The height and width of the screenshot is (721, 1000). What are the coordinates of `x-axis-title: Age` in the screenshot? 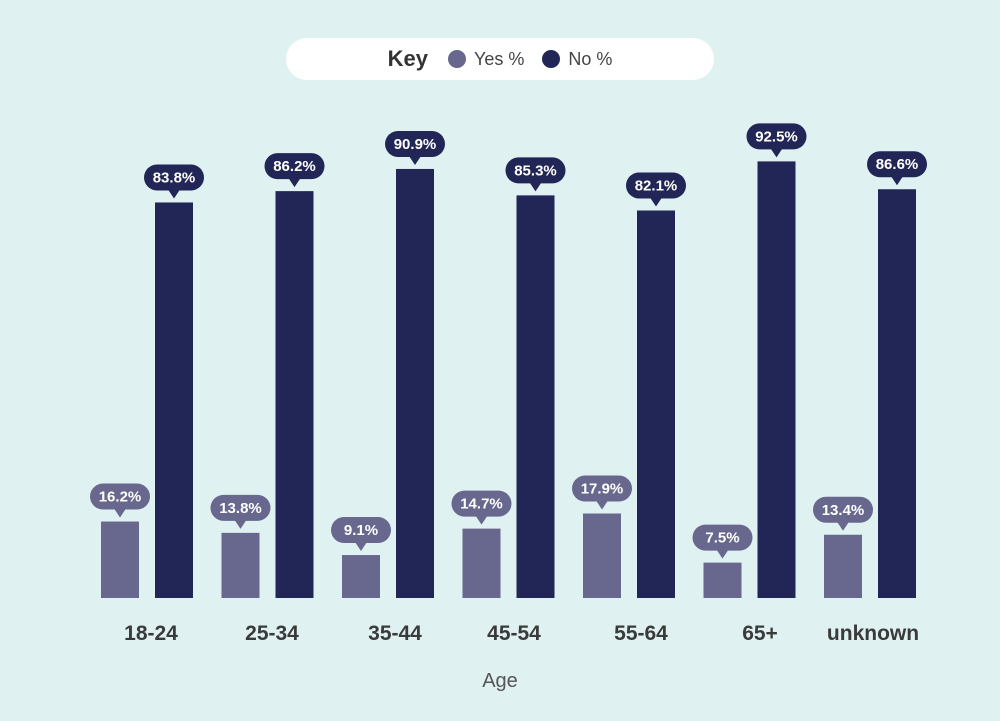 It's located at (500, 681).